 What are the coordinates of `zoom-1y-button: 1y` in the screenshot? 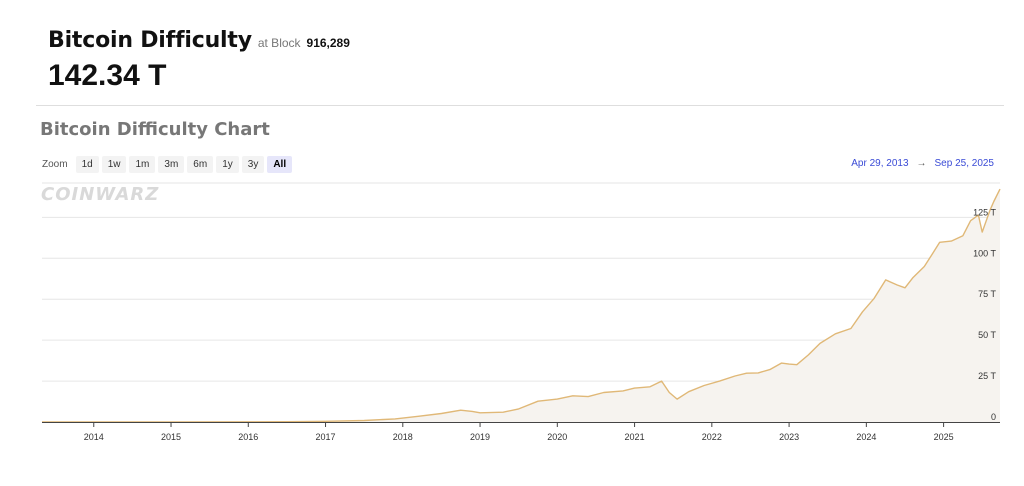 It's located at (227, 164).